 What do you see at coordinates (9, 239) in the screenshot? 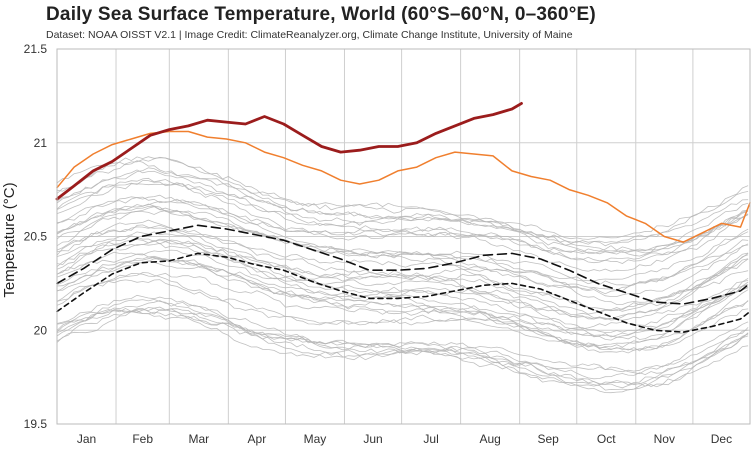
I see `y-axis-label: Temperature (°C)` at bounding box center [9, 239].